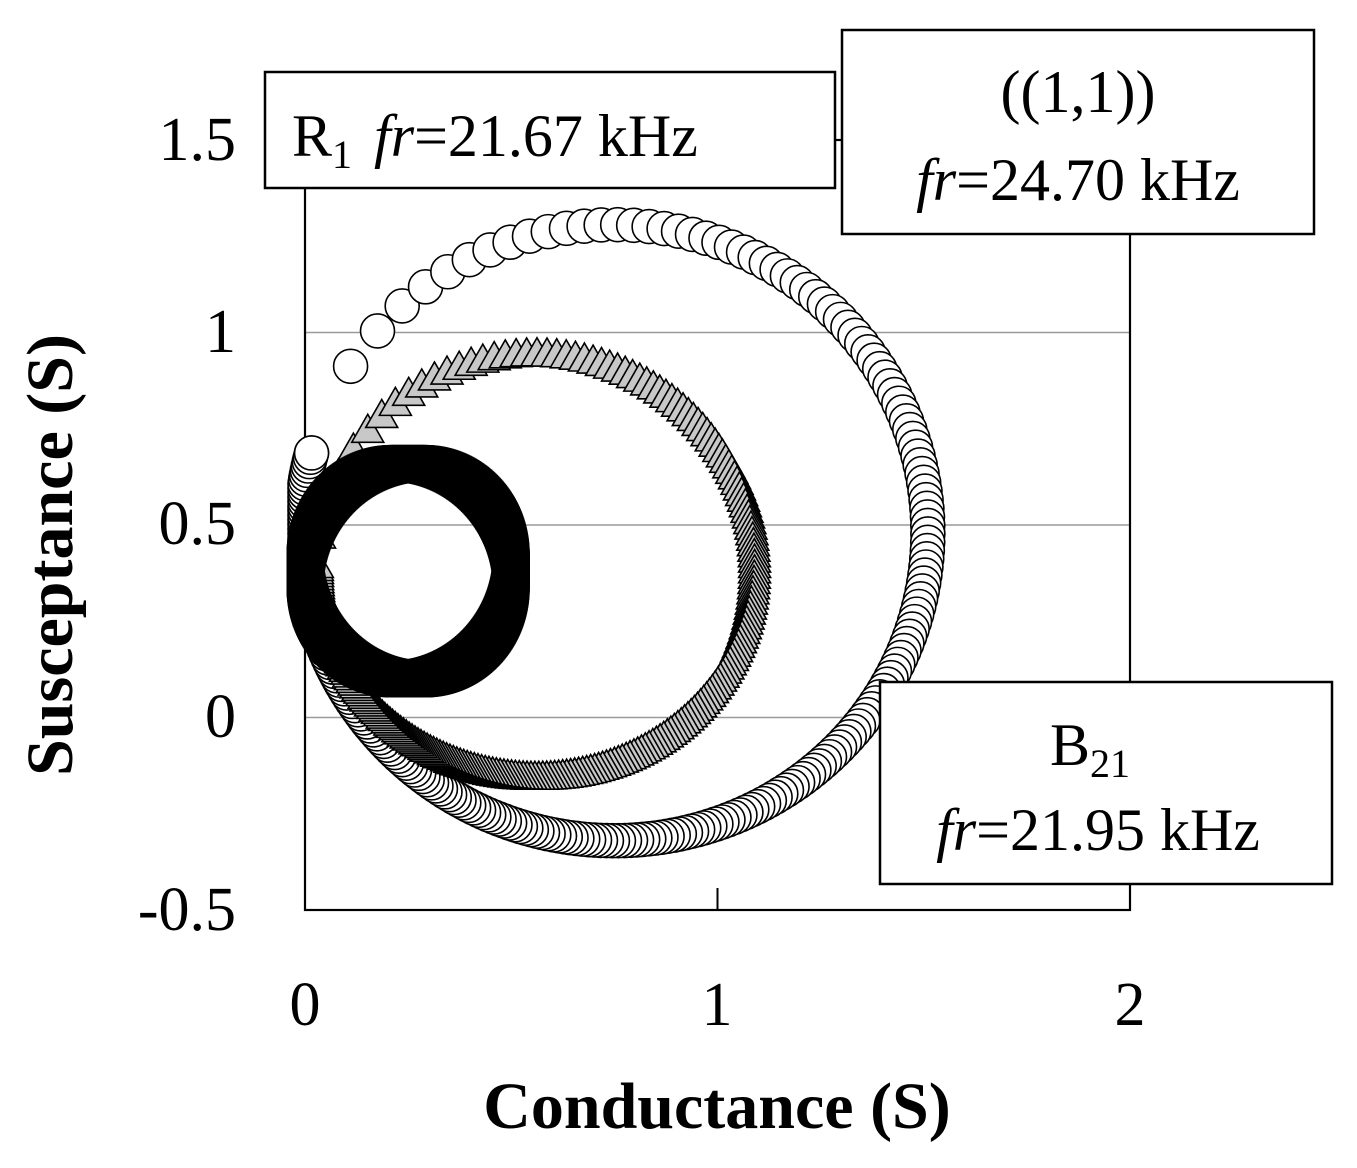 The width and height of the screenshot is (1357, 1168). Describe the element at coordinates (311, 608) in the screenshot. I see `data-point-filled-diamond` at that location.